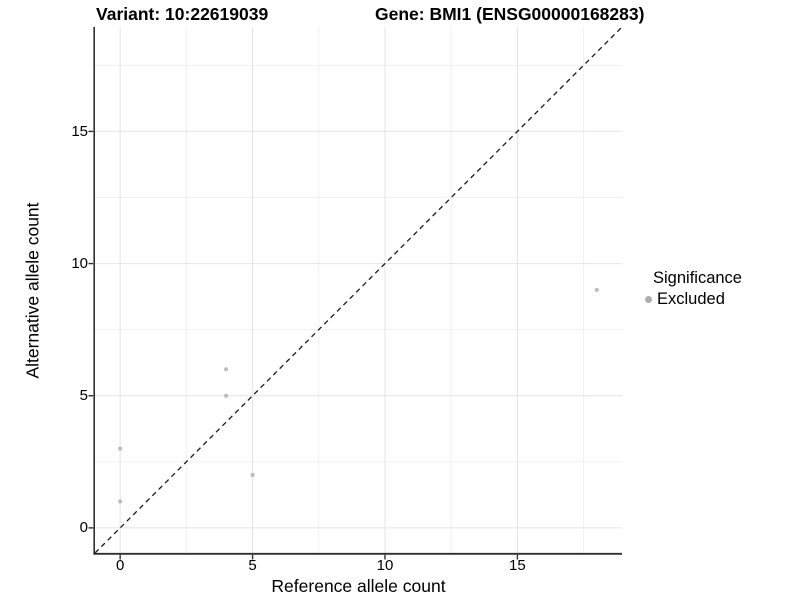 The image size is (800, 600). What do you see at coordinates (79, 131) in the screenshot?
I see `y-tick-label: 15` at bounding box center [79, 131].